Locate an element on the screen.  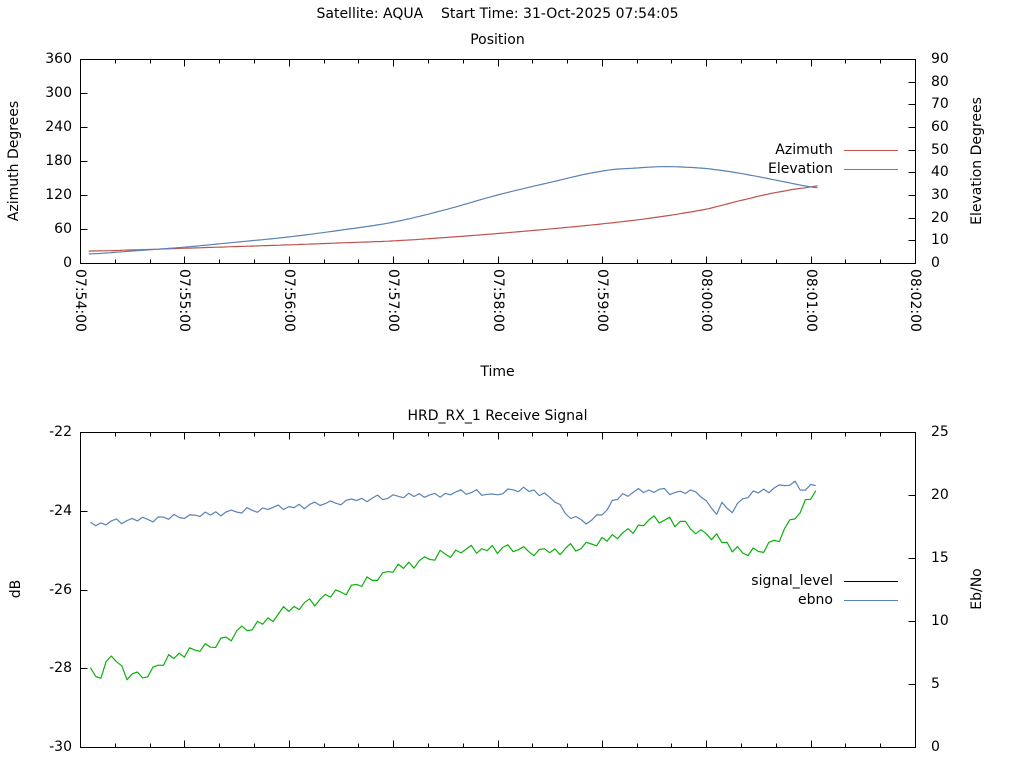
x-tick-label: 07:54:00 is located at coordinates (80, 300).